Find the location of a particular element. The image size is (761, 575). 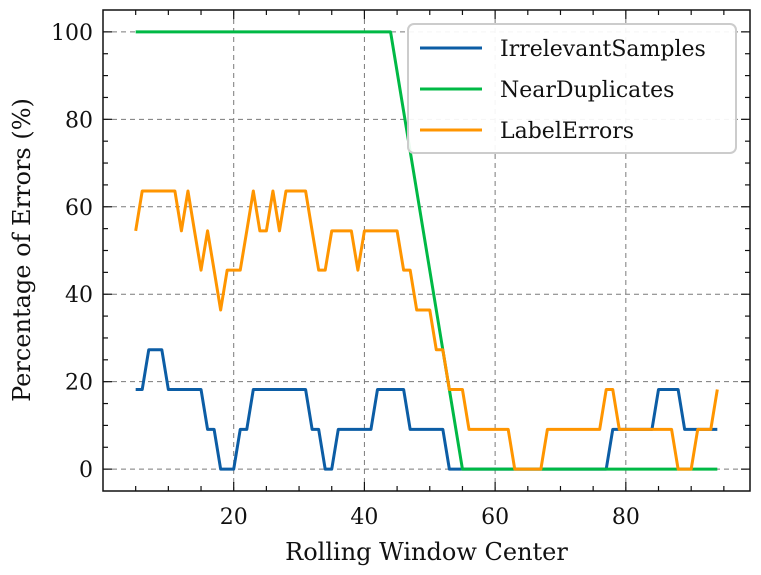

y-tick-label: 100 is located at coordinates (72, 33).